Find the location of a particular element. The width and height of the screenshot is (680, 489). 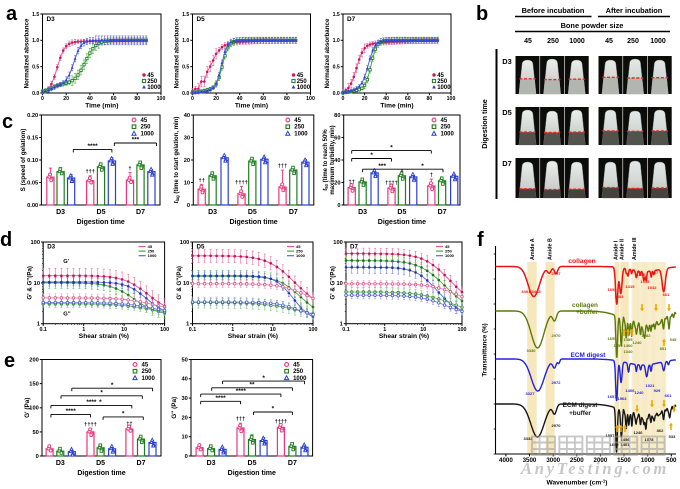

svg-text: maximum turbidity, min) is located at coordinates (333, 159).